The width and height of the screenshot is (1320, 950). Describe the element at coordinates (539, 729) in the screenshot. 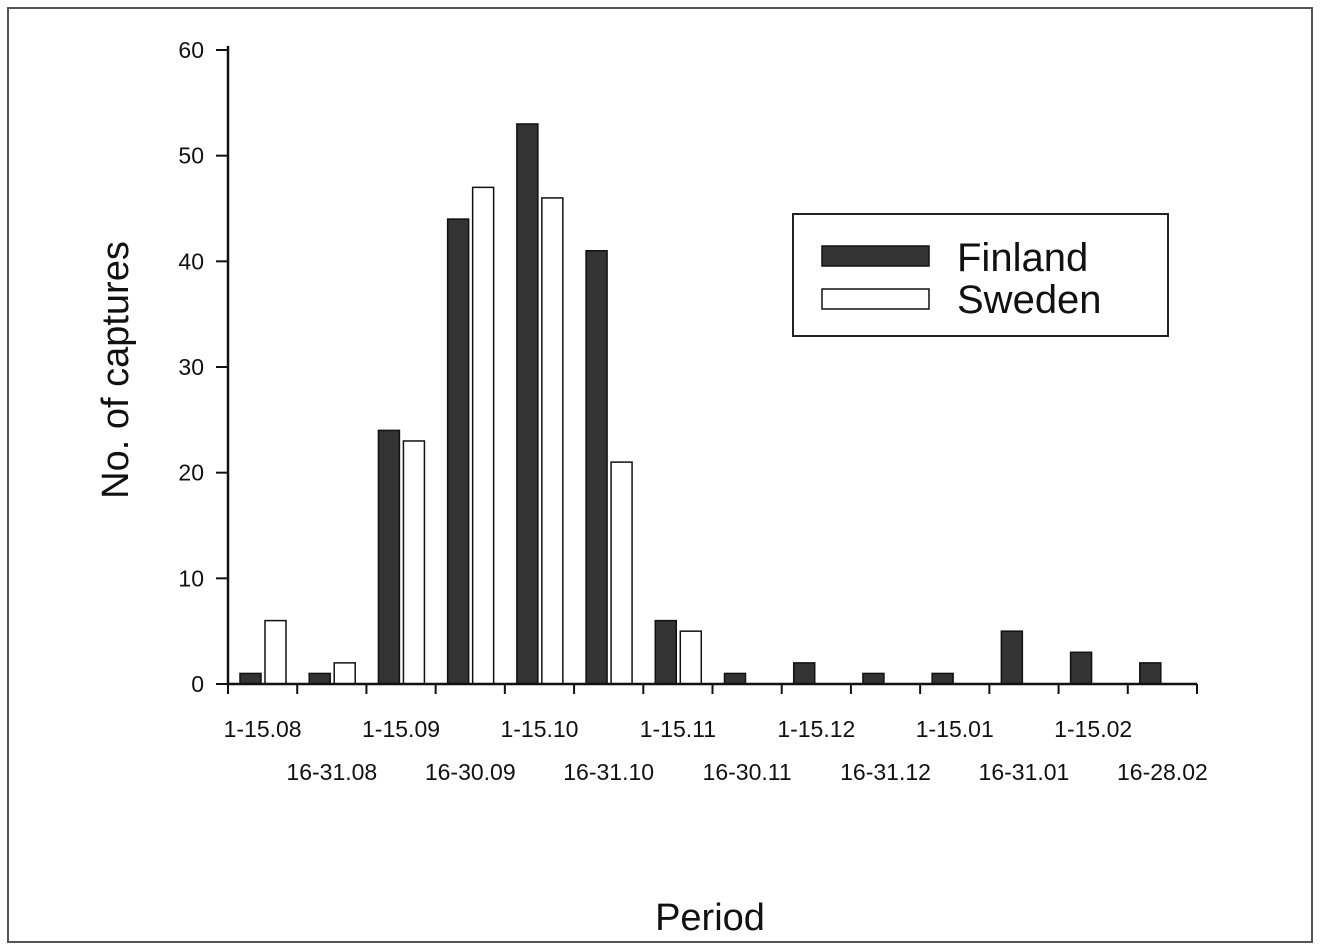

I see `x-tick-label-1-15.10: 1-15.10` at that location.